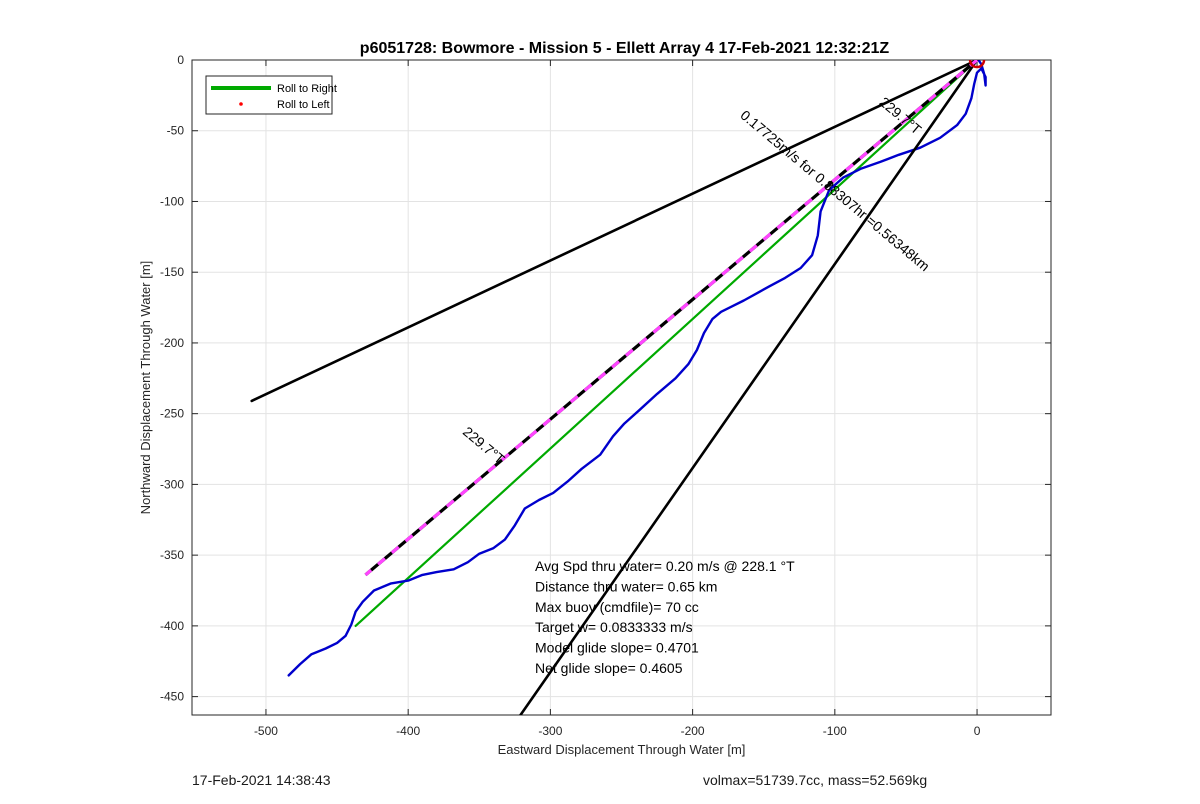 The image size is (1200, 804). I want to click on y-tick-label: -50, so click(176, 131).